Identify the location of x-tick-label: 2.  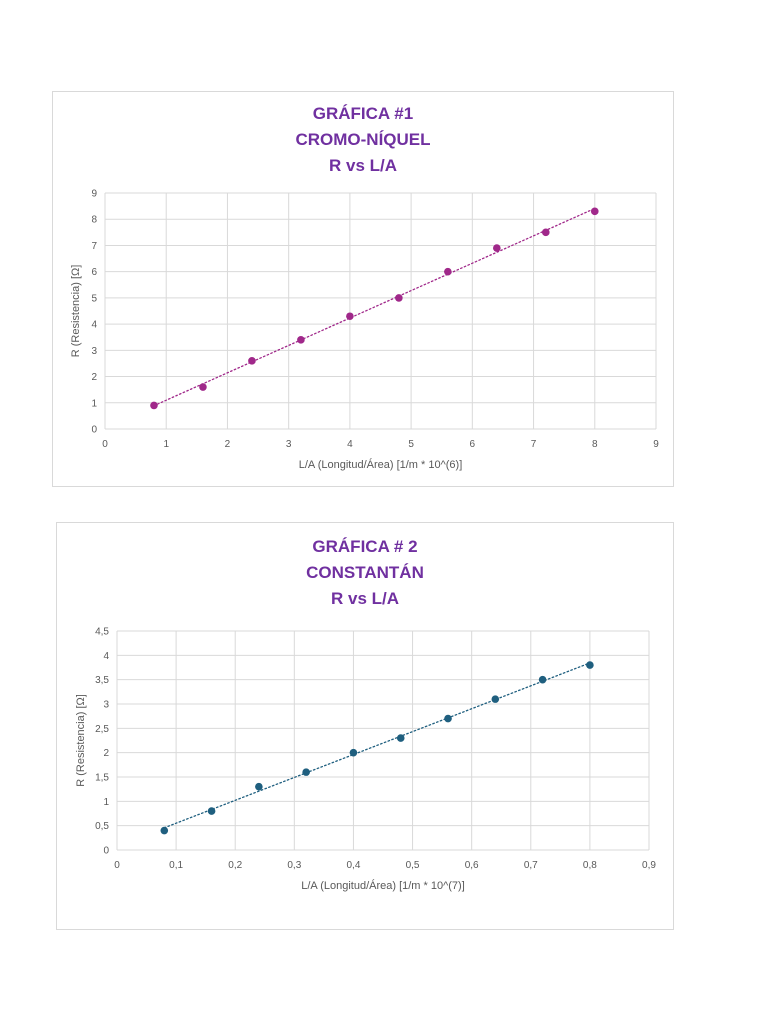
(228, 444).